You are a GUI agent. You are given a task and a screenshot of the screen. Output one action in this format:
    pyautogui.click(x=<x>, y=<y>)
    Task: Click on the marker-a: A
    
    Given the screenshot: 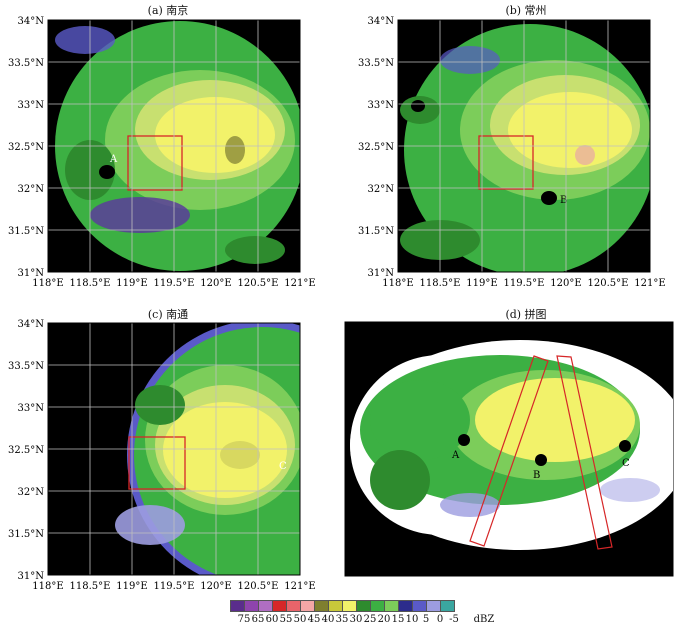 What is the action you would take?
    pyautogui.click(x=113, y=159)
    